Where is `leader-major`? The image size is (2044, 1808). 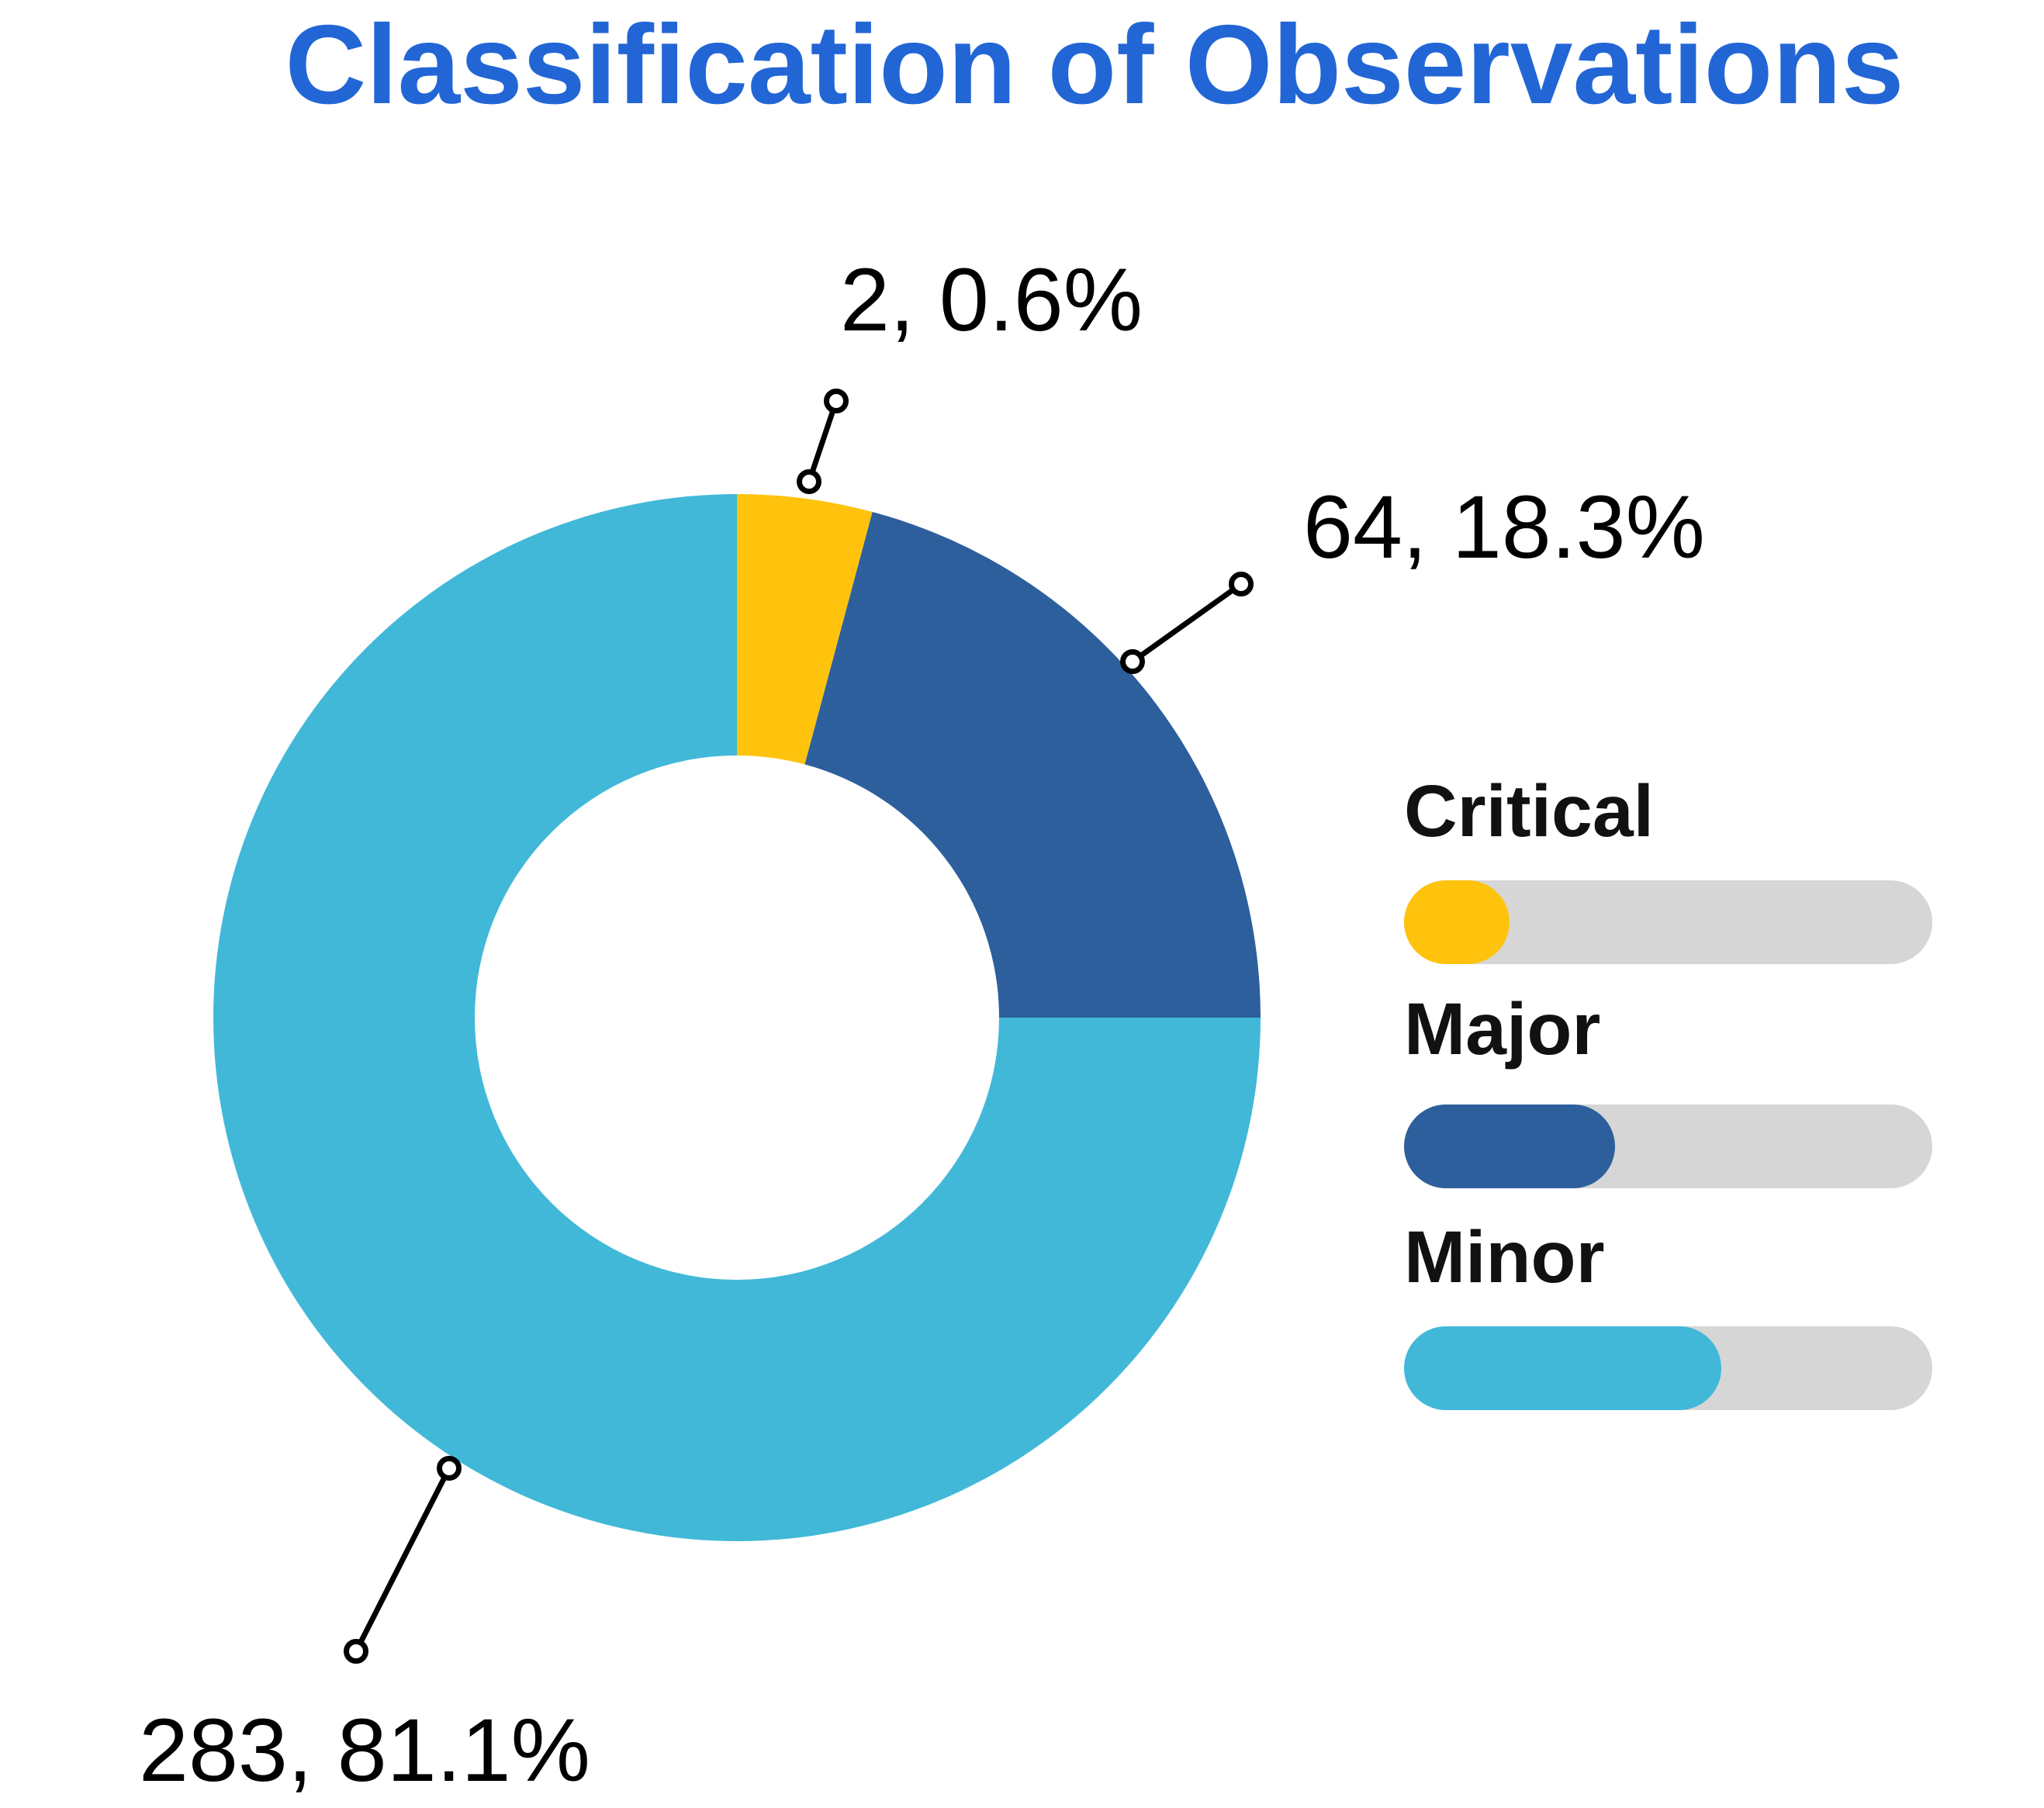
leader-major is located at coordinates (1187, 623).